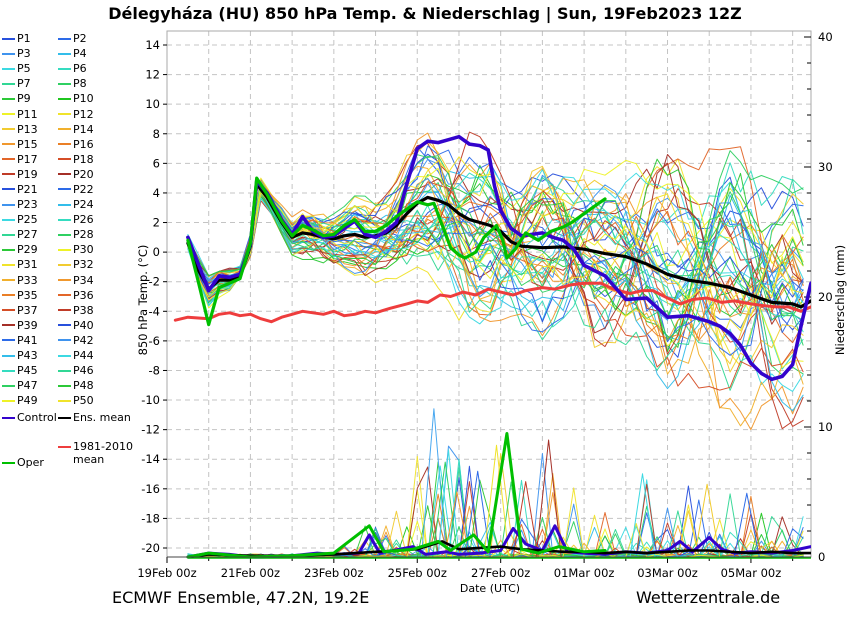  What do you see at coordinates (96, 189) in the screenshot?
I see `legend-item-p22: P22` at bounding box center [96, 189].